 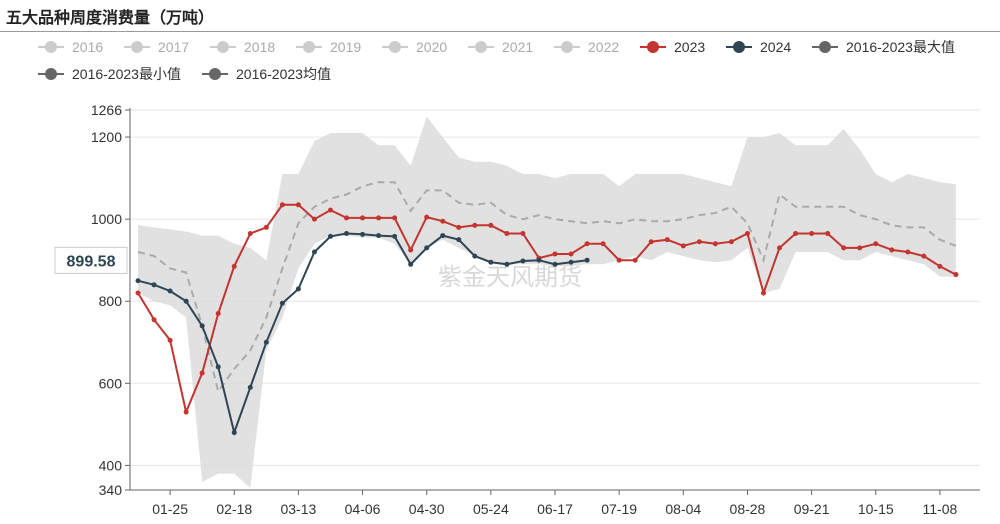 What do you see at coordinates (689, 47) in the screenshot?
I see `legend-label: 2023` at bounding box center [689, 47].